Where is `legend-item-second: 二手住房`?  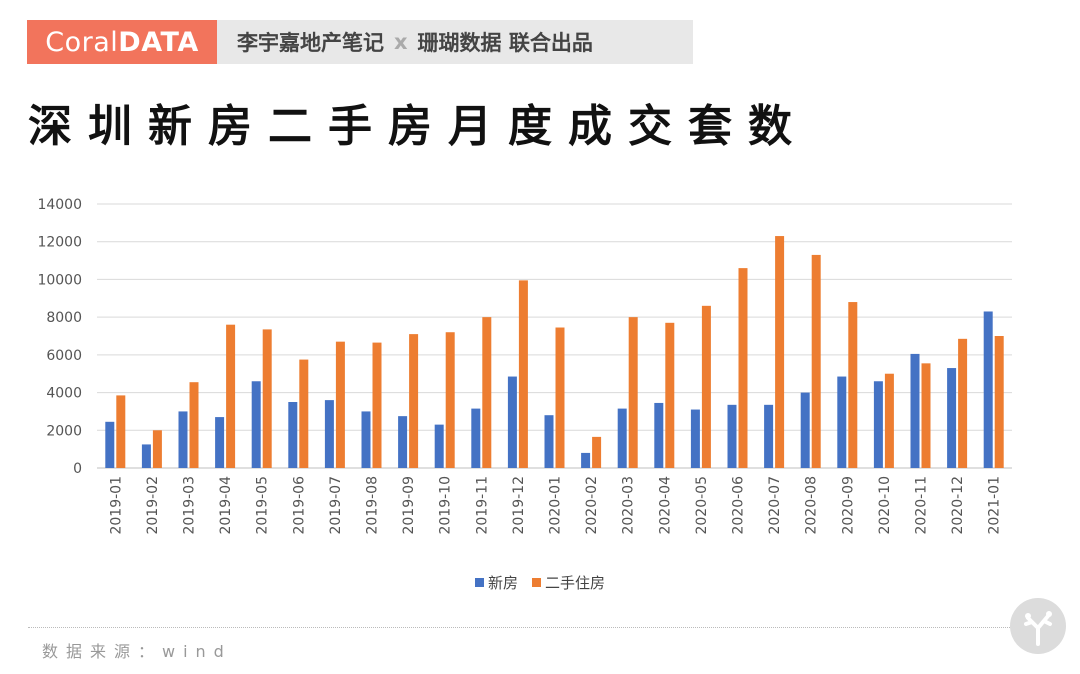 legend-item-second: 二手住房 is located at coordinates (568, 582).